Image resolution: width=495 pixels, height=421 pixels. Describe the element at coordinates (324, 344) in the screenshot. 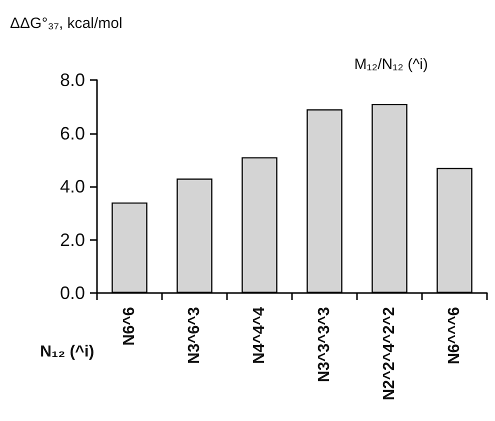

I see `x-tick-label: N3^3^3^3` at that location.